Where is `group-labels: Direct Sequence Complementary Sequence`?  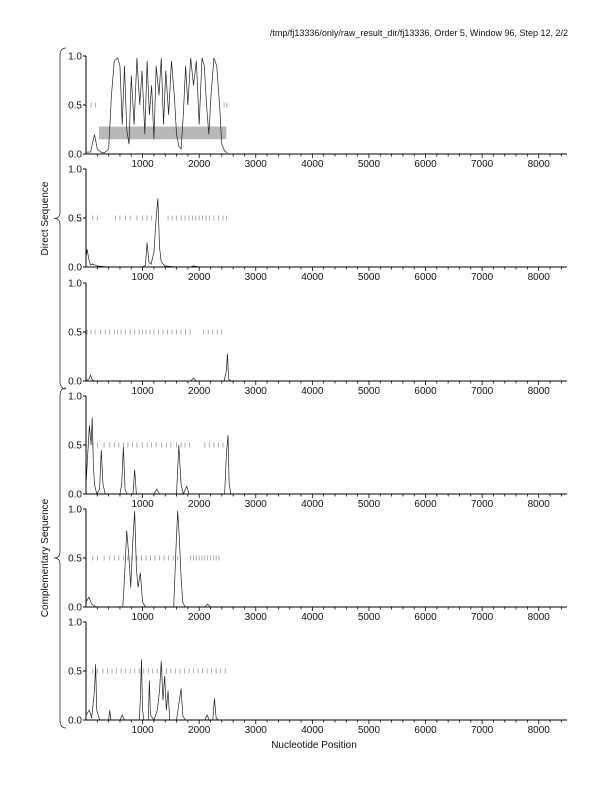 group-labels: Direct Sequence Complementary Sequence is located at coordinates (53, 388).